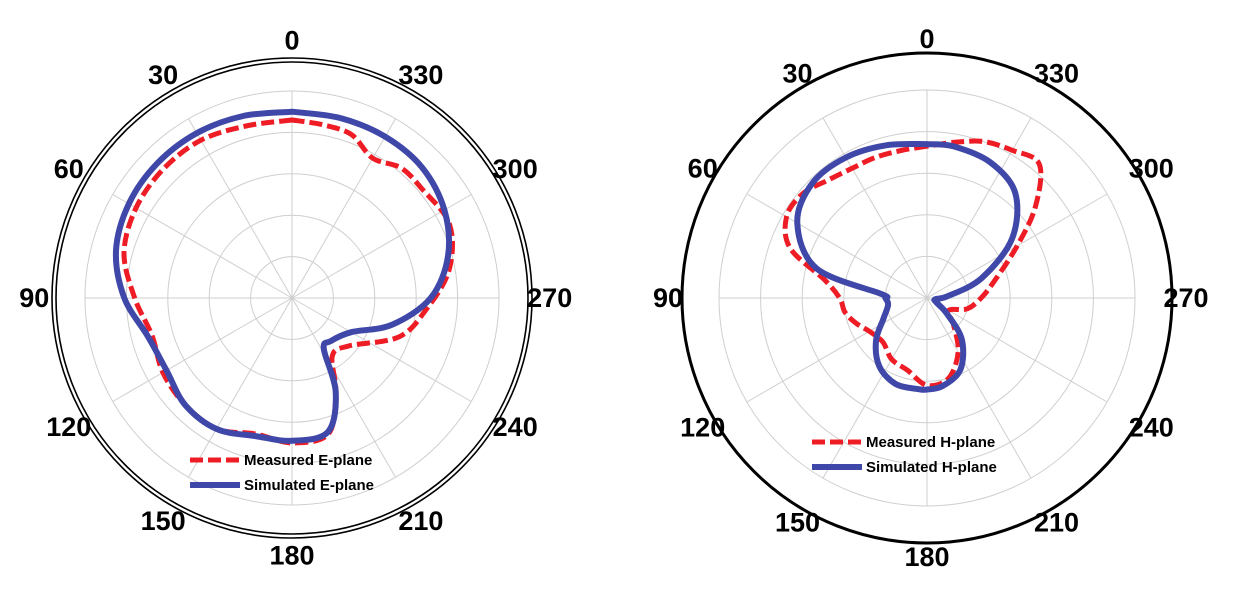 The height and width of the screenshot is (600, 1250). I want to click on simulated-h-plane-curve, so click(907, 266).